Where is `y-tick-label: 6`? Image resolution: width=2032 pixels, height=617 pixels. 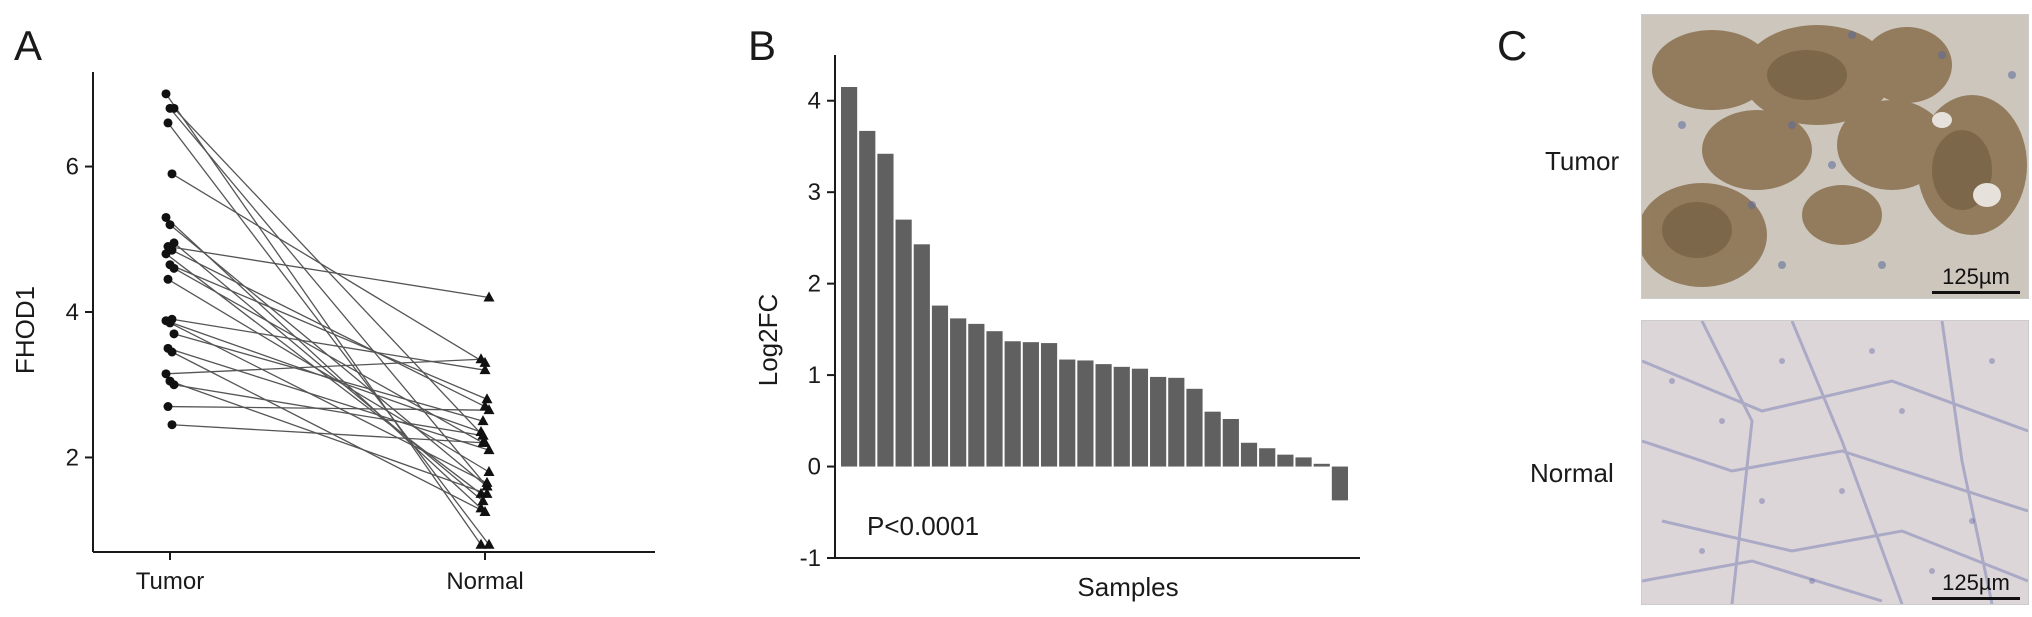
y-tick-label: 6 is located at coordinates (72, 167).